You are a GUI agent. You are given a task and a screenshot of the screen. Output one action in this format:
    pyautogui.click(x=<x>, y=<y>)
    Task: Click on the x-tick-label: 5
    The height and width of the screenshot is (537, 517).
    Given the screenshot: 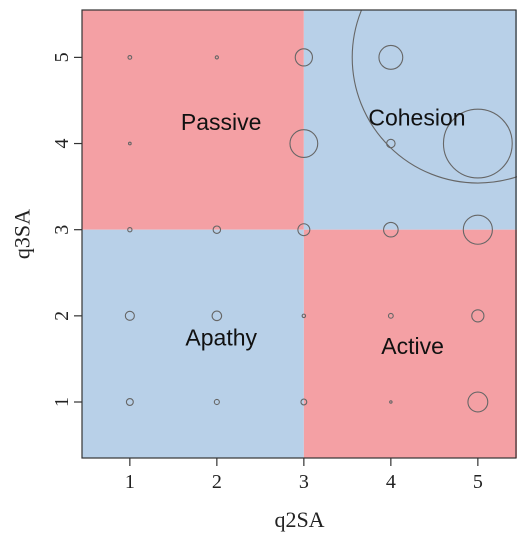 What is the action you would take?
    pyautogui.click(x=478, y=482)
    